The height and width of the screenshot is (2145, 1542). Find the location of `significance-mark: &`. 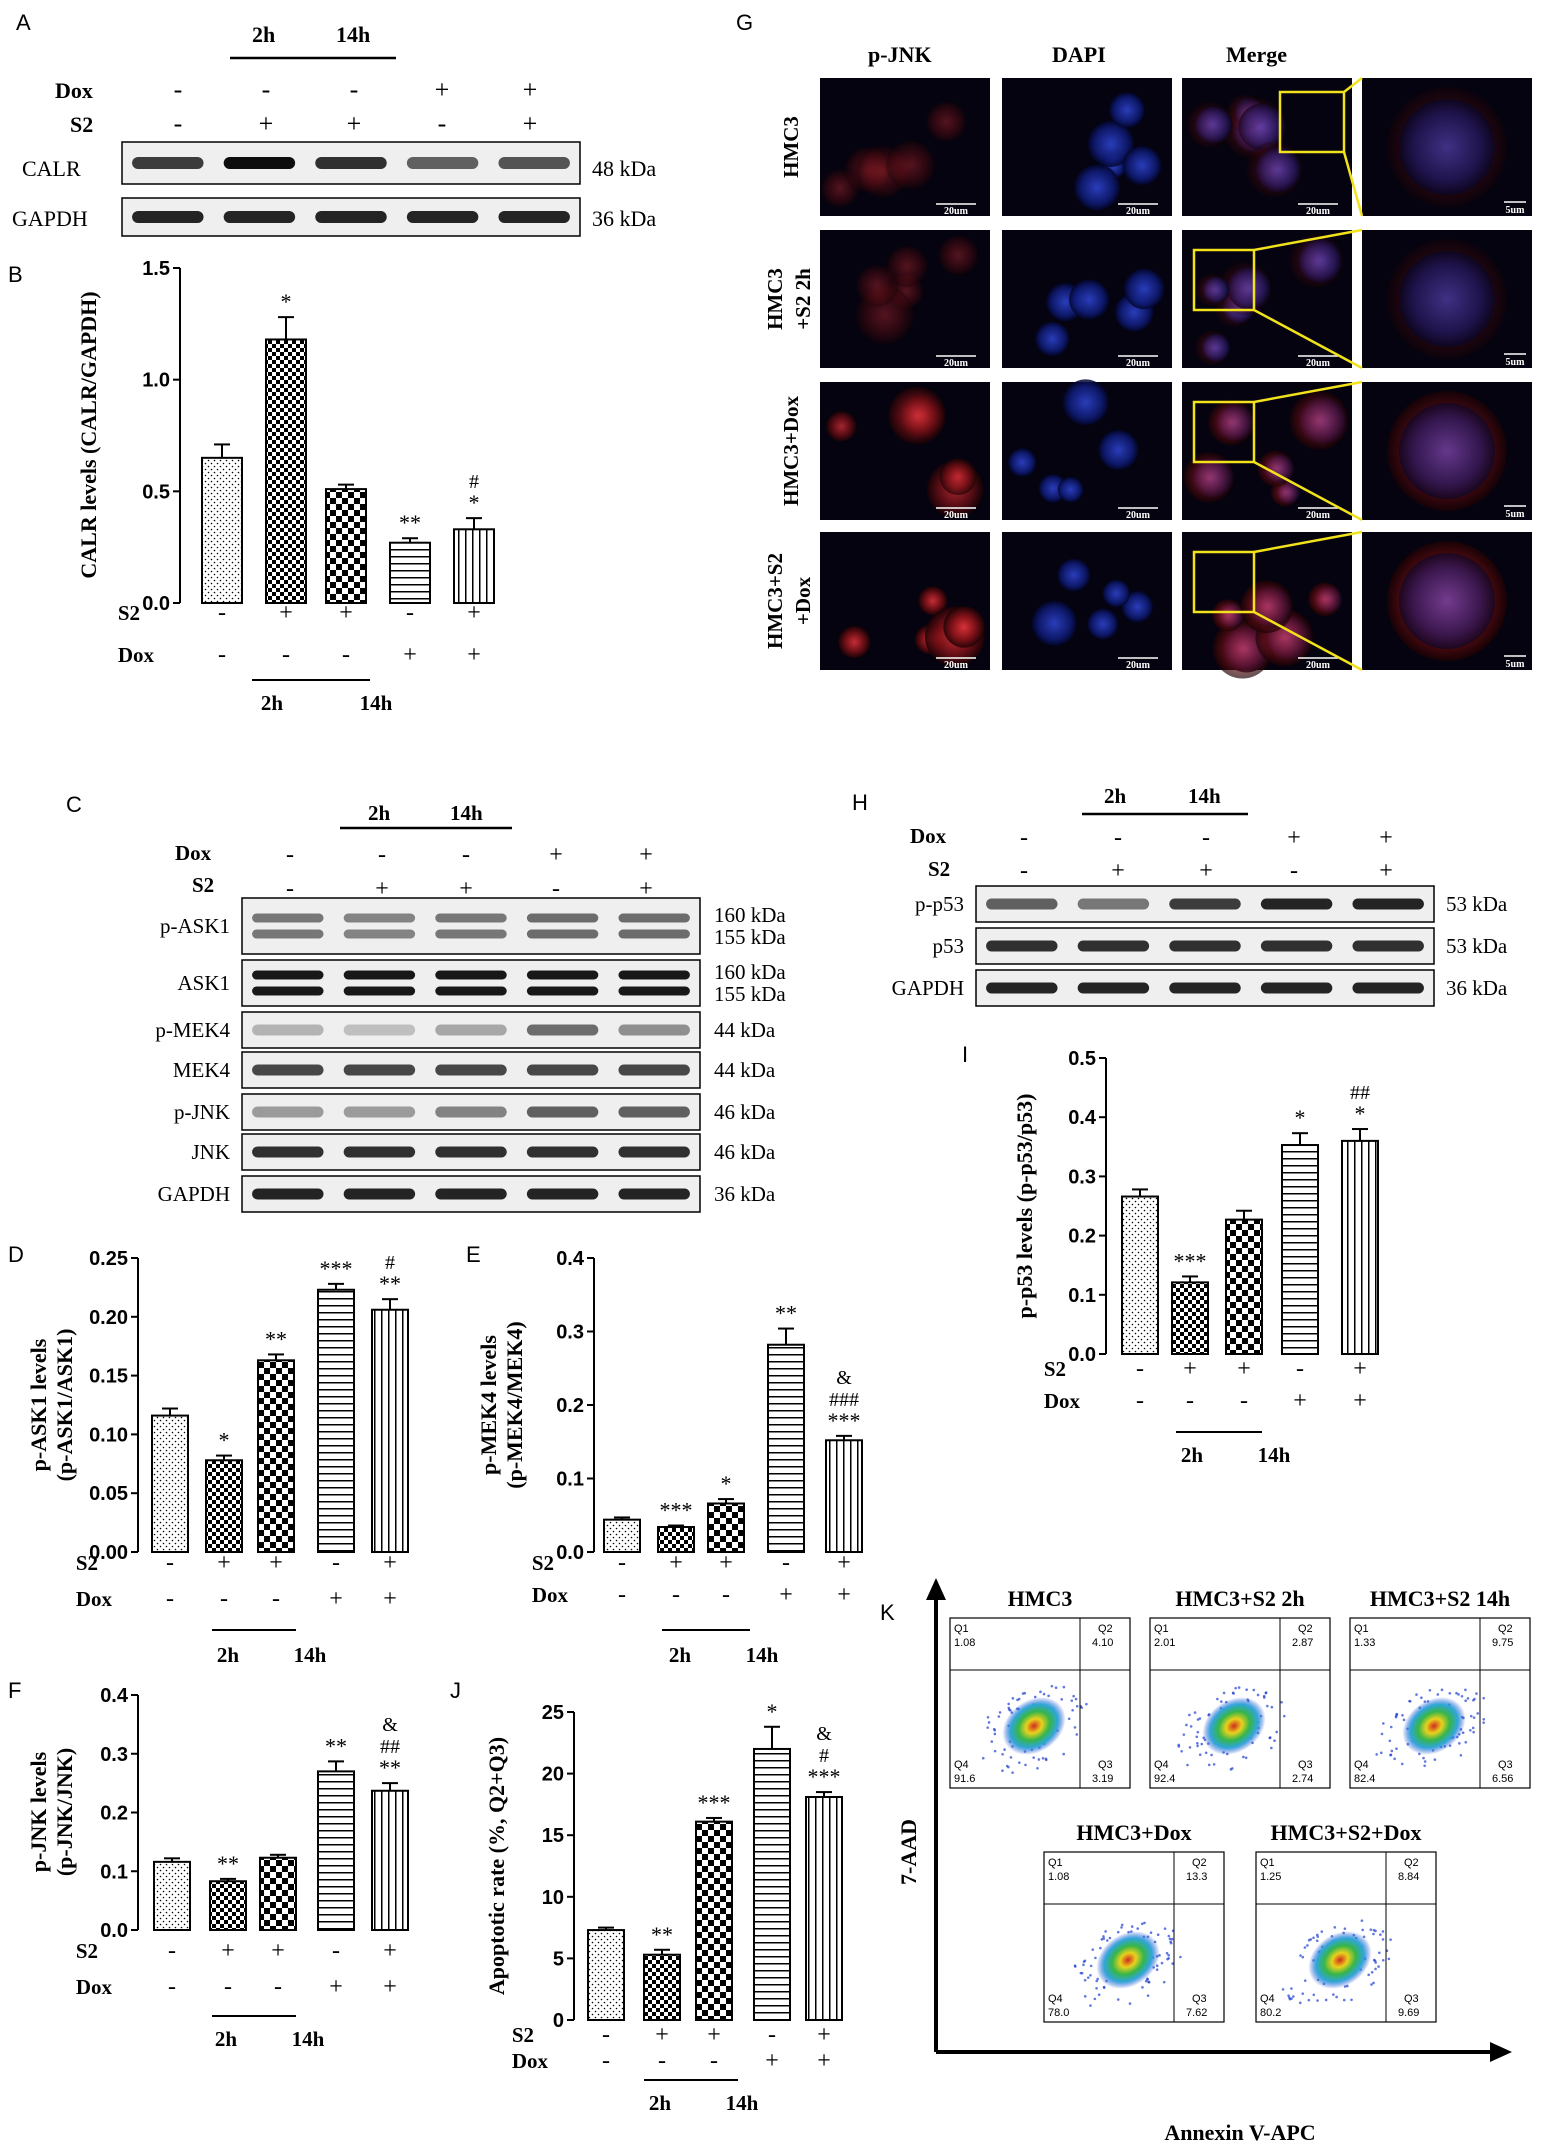

significance-mark: & is located at coordinates (844, 1378).